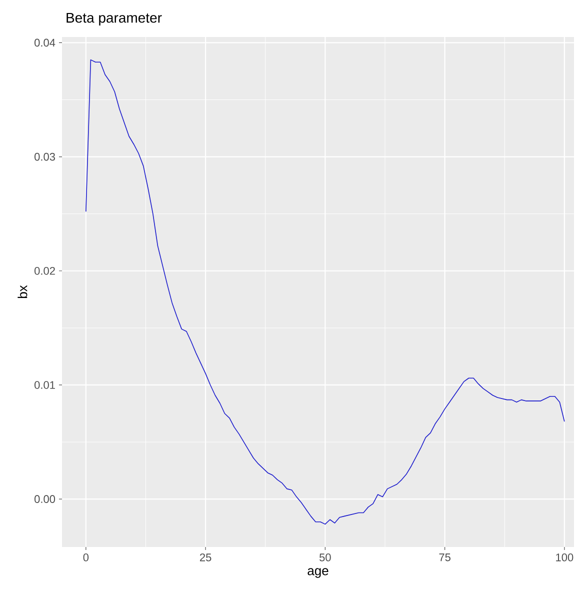 This screenshot has width=577, height=593. Describe the element at coordinates (206, 558) in the screenshot. I see `x-tick-label: 25` at that location.